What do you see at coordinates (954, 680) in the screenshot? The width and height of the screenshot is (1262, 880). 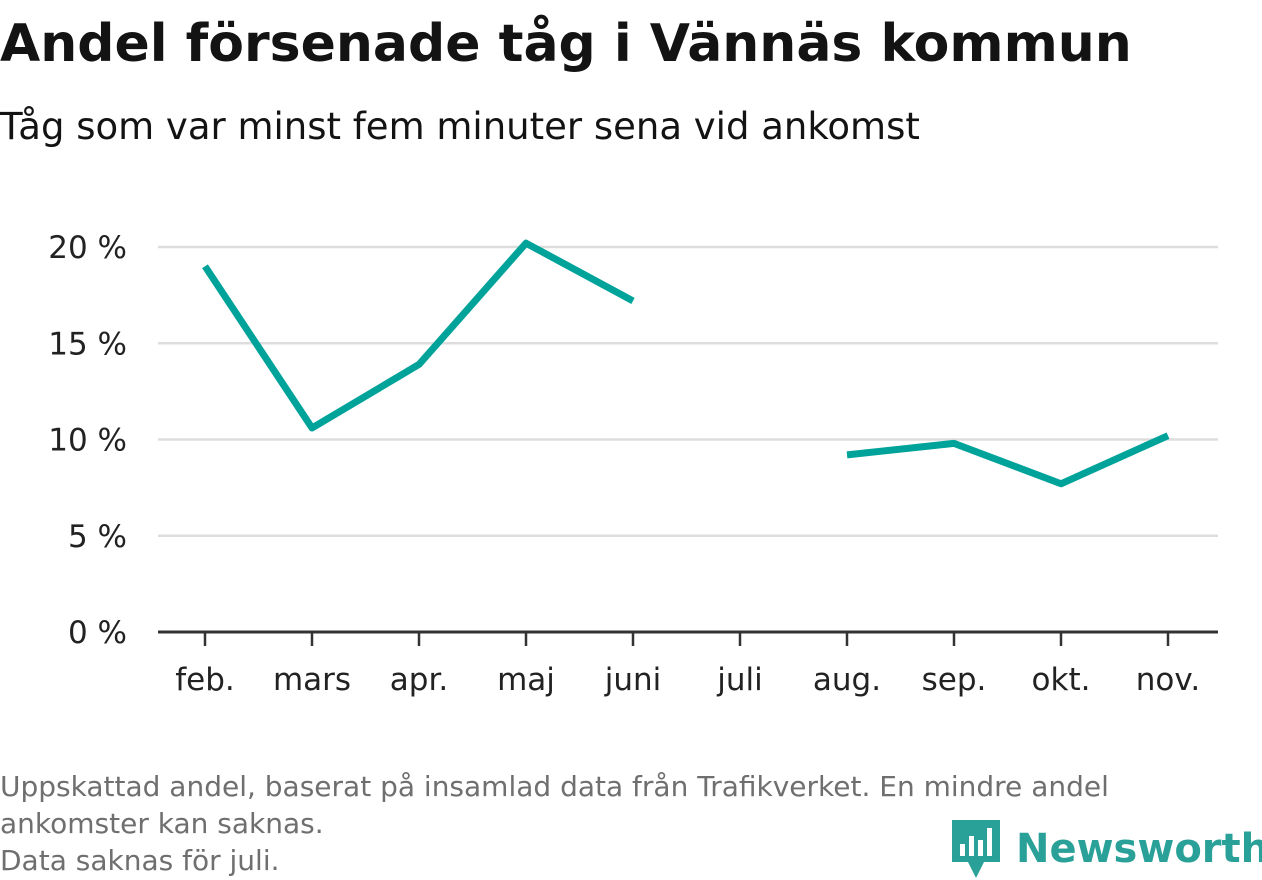 I see `x-tick-label: sep.` at bounding box center [954, 680].